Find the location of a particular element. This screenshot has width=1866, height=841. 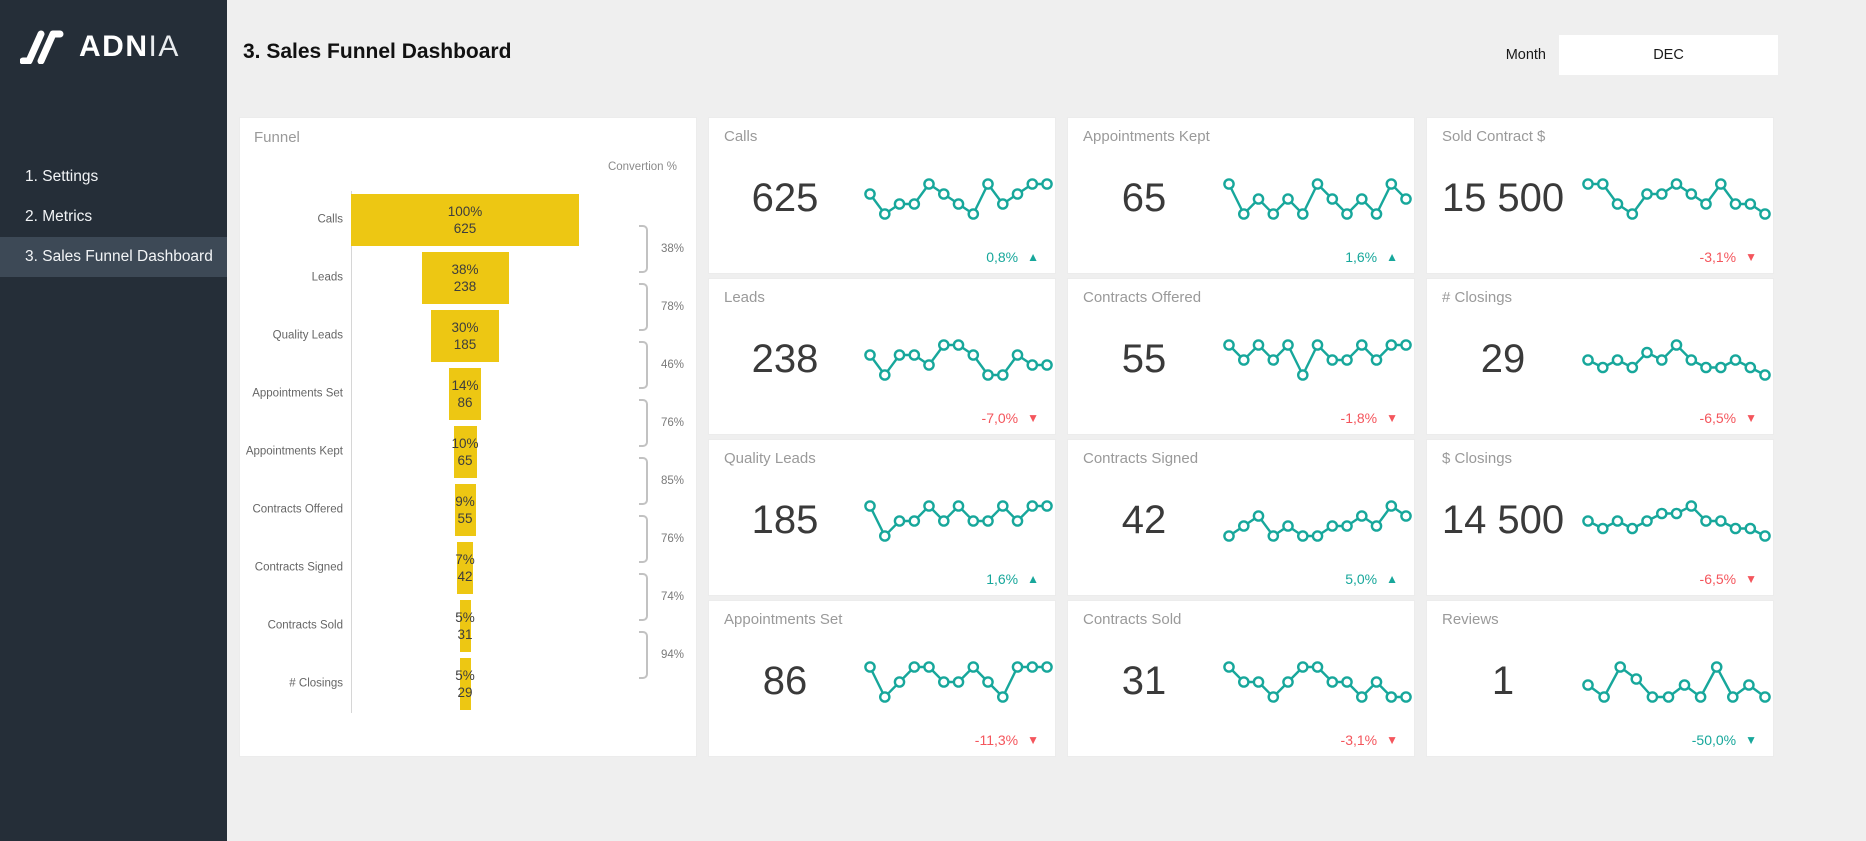

funnel-stage-row: Calls 100% 625 is located at coordinates (468, 220).